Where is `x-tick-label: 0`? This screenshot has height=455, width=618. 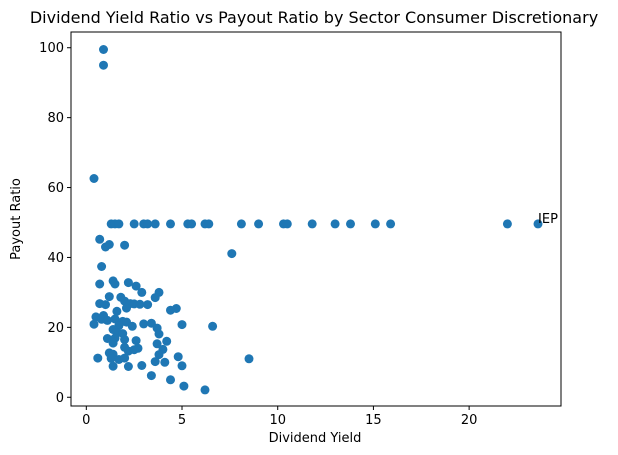 x-tick-label: 0 is located at coordinates (86, 420).